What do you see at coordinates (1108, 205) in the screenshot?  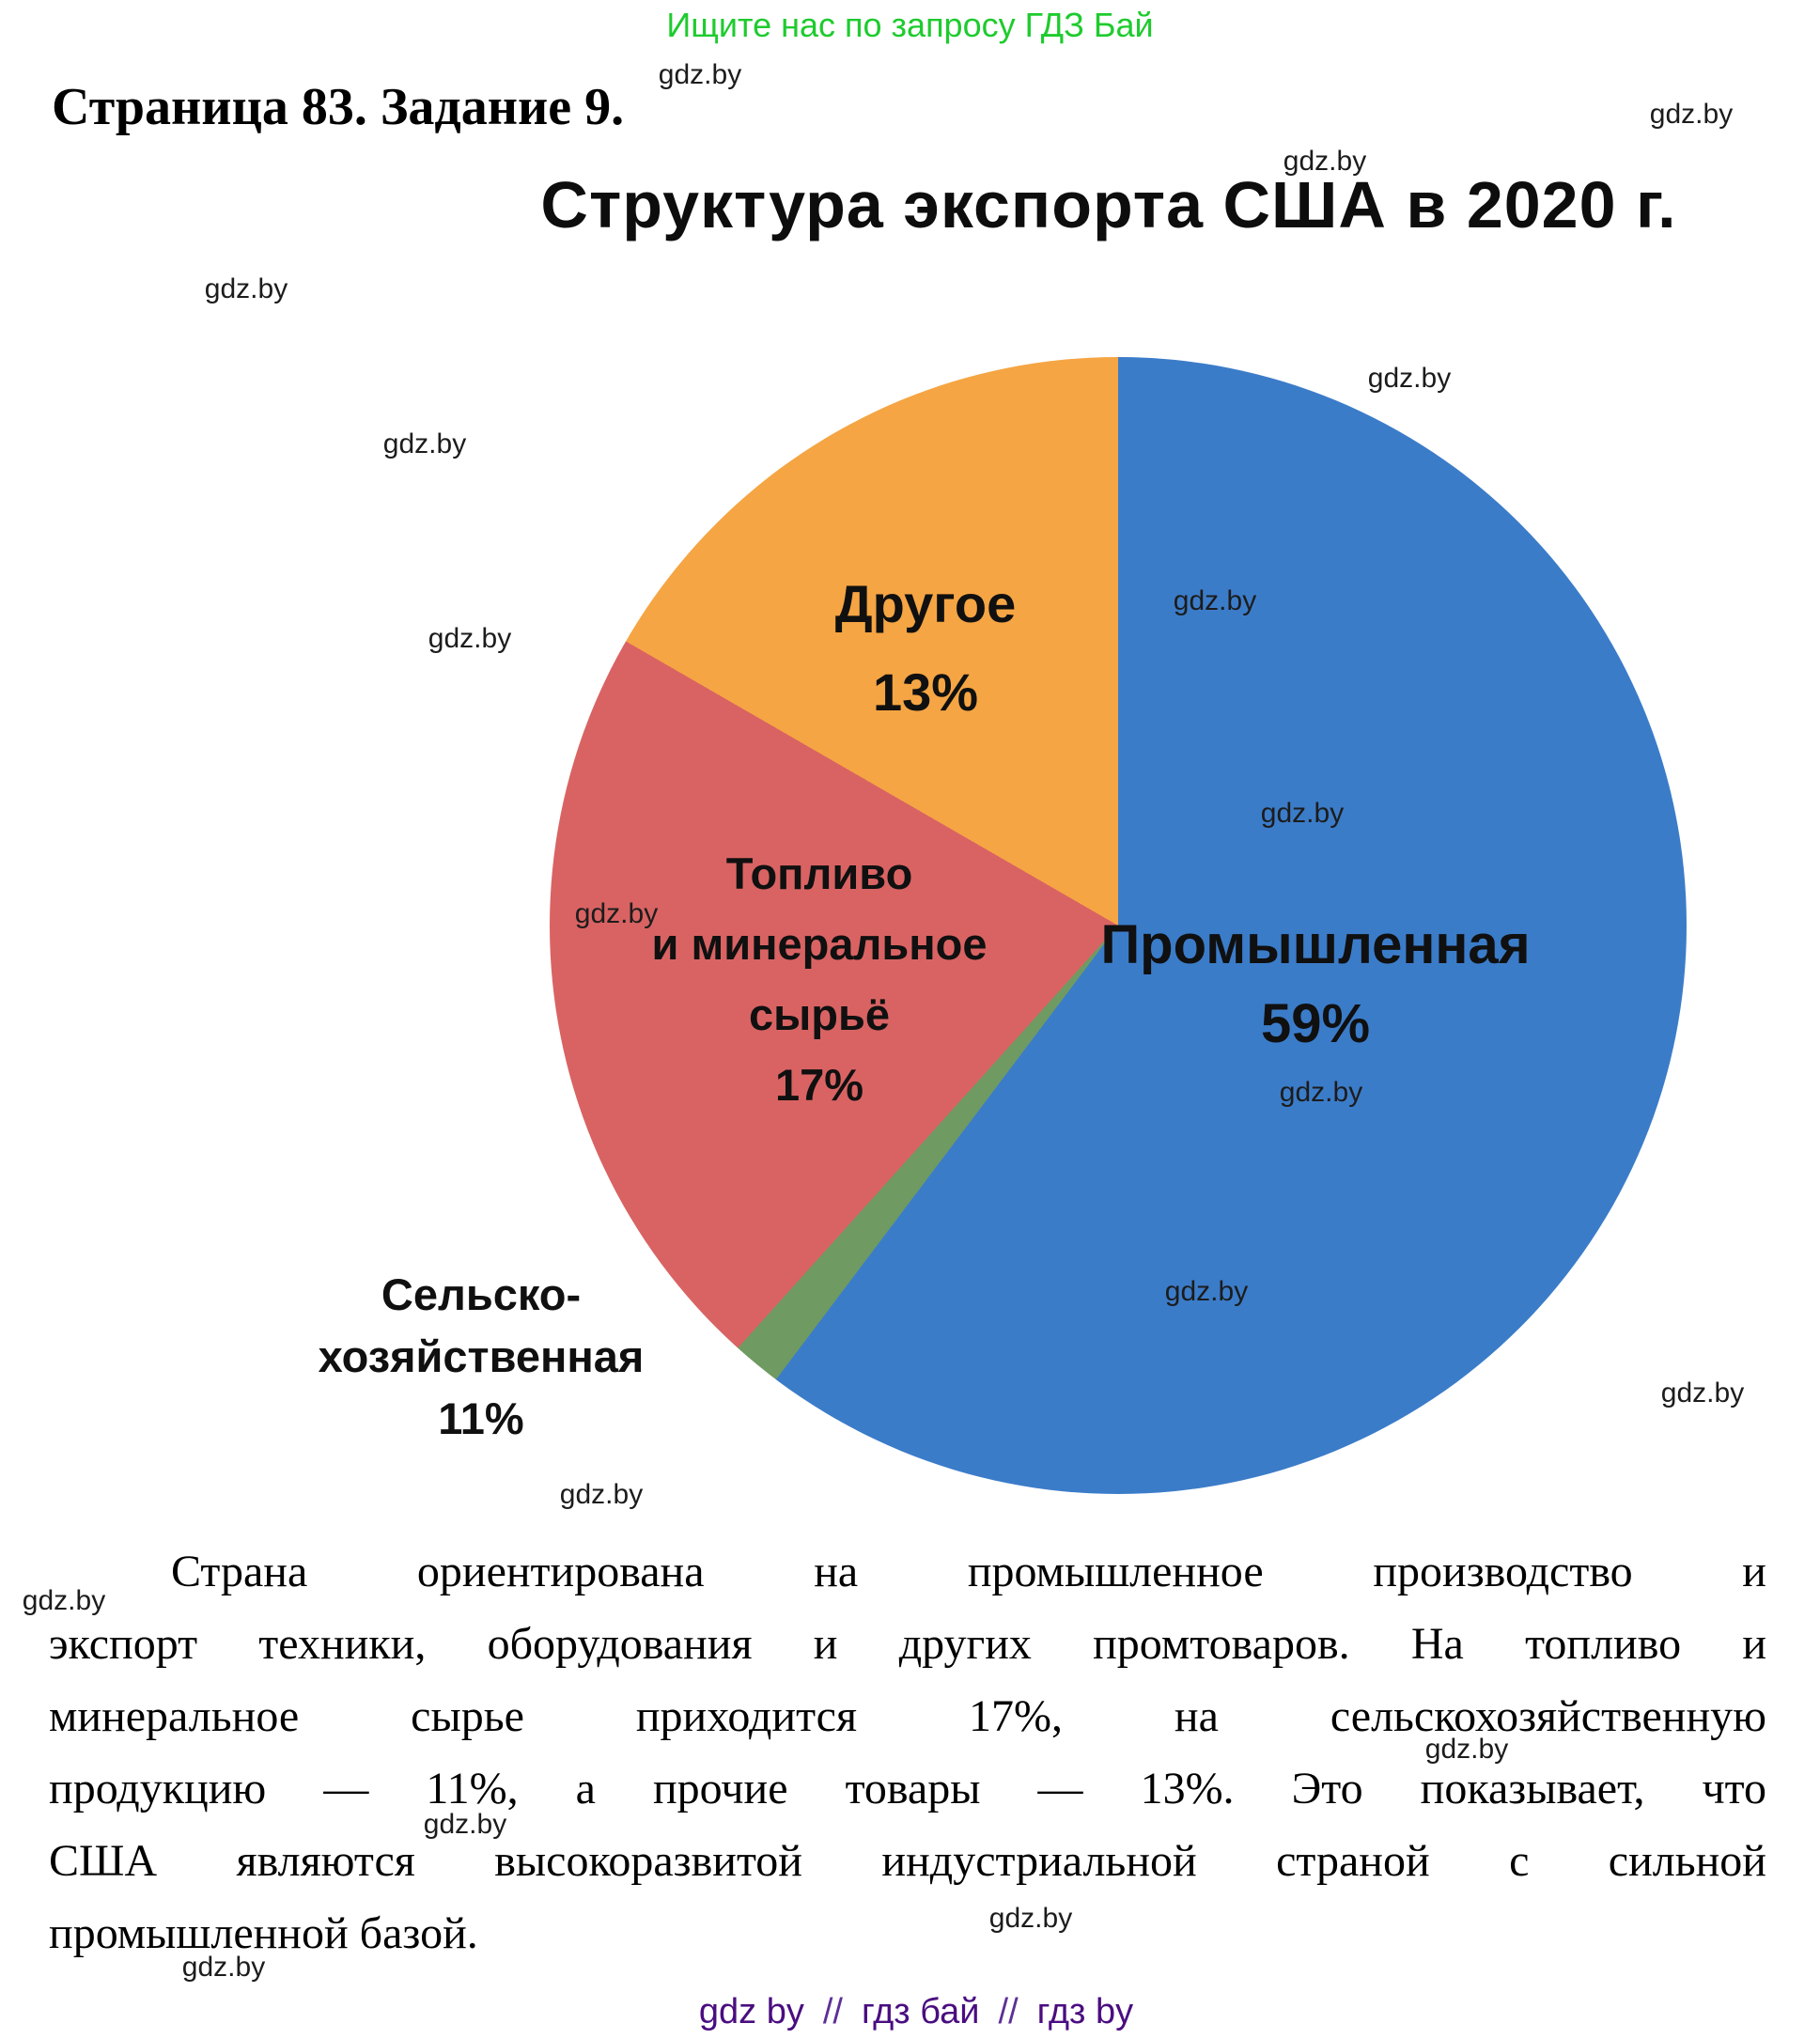 I see `chart-title: Структура экспорта США в 2020 г.` at bounding box center [1108, 205].